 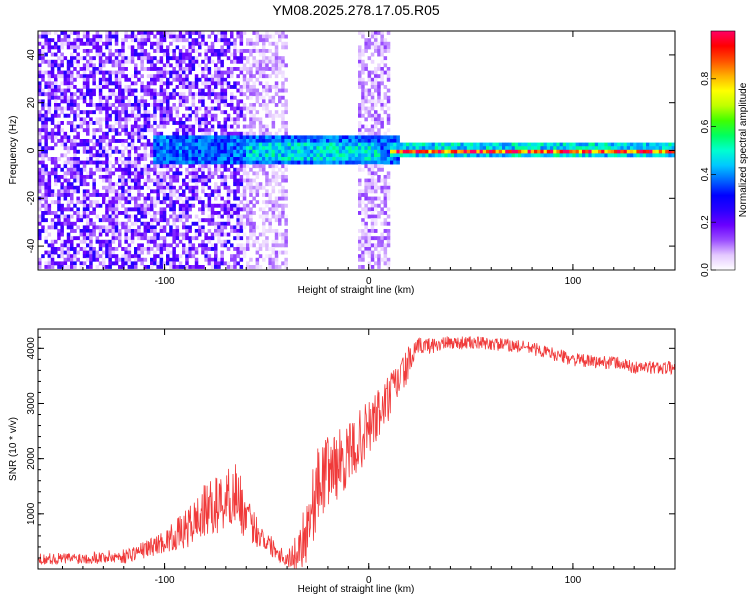 I want to click on x-tick-label: -100, so click(x=165, y=580).